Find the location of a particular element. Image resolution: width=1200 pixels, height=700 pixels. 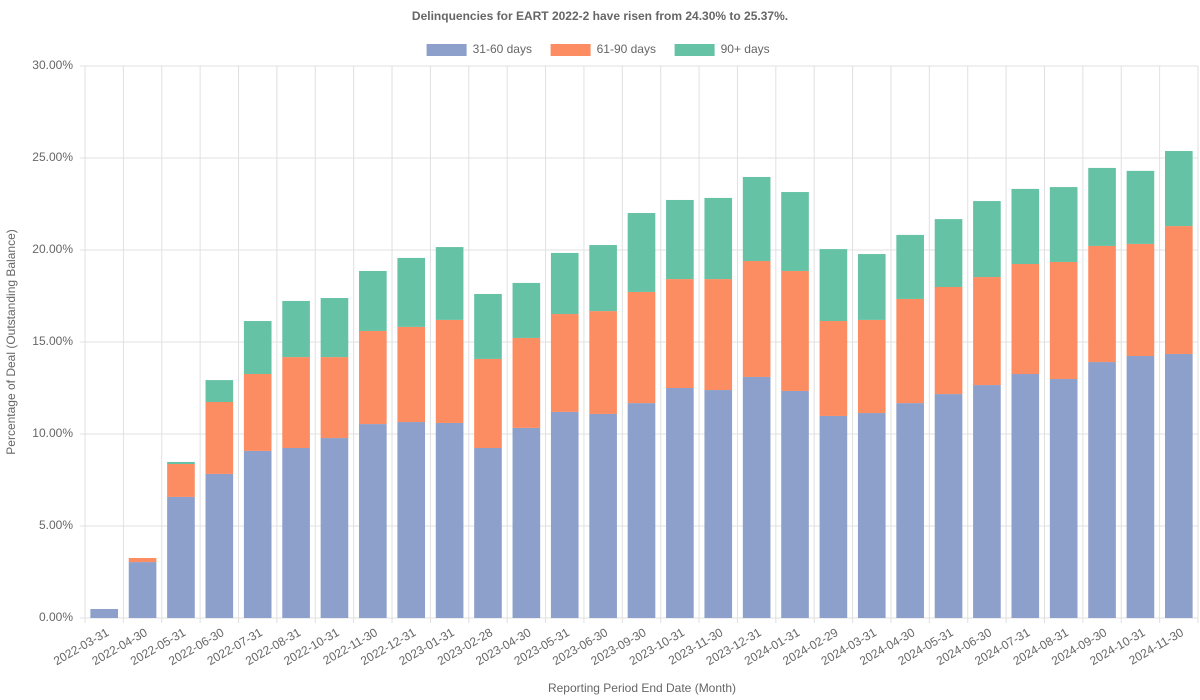

legend-label: 90+ days is located at coordinates (745, 49).